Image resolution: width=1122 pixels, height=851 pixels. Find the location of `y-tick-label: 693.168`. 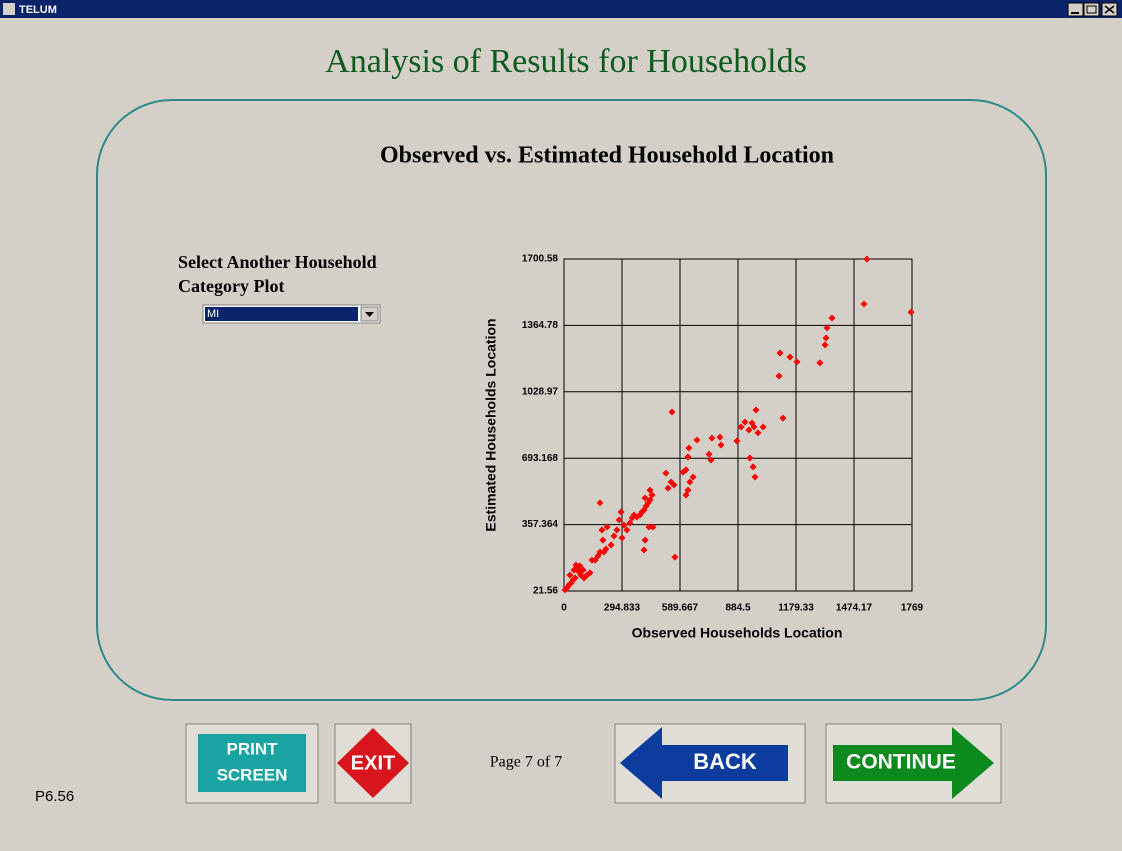

y-tick-label: 693.168 is located at coordinates (540, 458).